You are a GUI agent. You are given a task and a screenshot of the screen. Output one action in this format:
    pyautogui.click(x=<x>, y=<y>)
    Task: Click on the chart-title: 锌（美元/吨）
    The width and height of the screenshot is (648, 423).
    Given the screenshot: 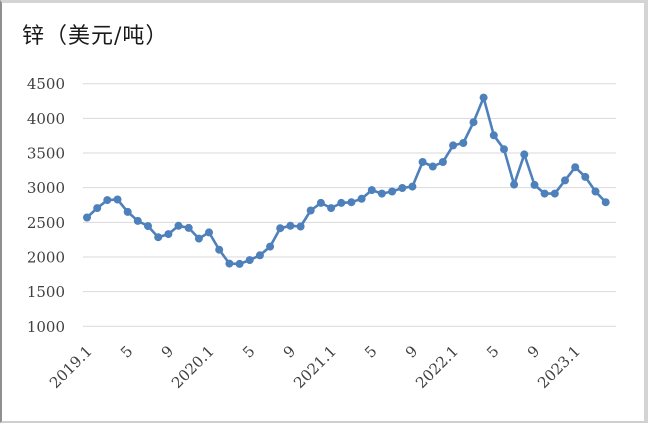 What is the action you would take?
    pyautogui.click(x=95, y=36)
    